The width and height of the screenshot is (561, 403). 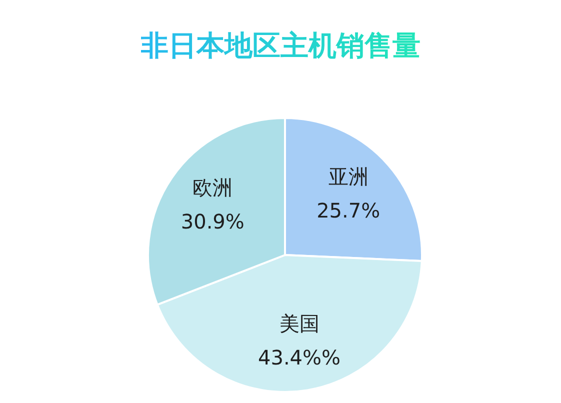 What do you see at coordinates (299, 324) in the screenshot?
I see `slice-label: 美国` at bounding box center [299, 324].